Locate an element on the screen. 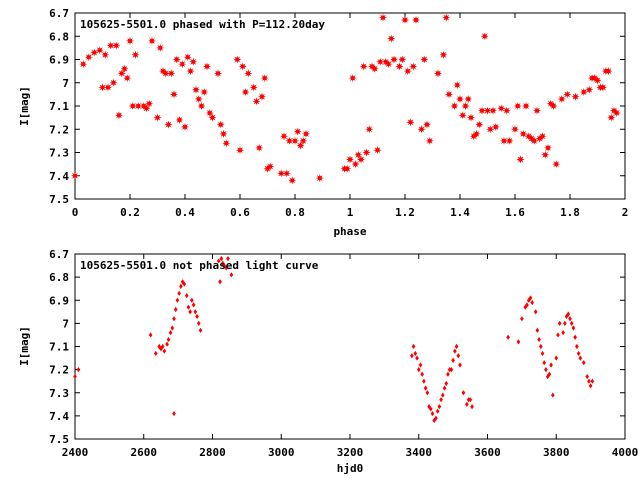 Image resolution: width=640 pixels, height=480 pixels. y-tick-label: 7.1 is located at coordinates (59, 347).